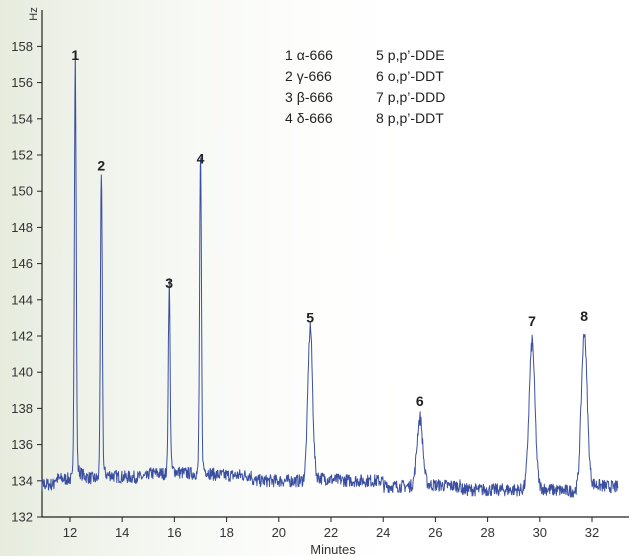 This screenshot has width=629, height=556. What do you see at coordinates (22, 227) in the screenshot?
I see `y-tick-label: 148` at bounding box center [22, 227].